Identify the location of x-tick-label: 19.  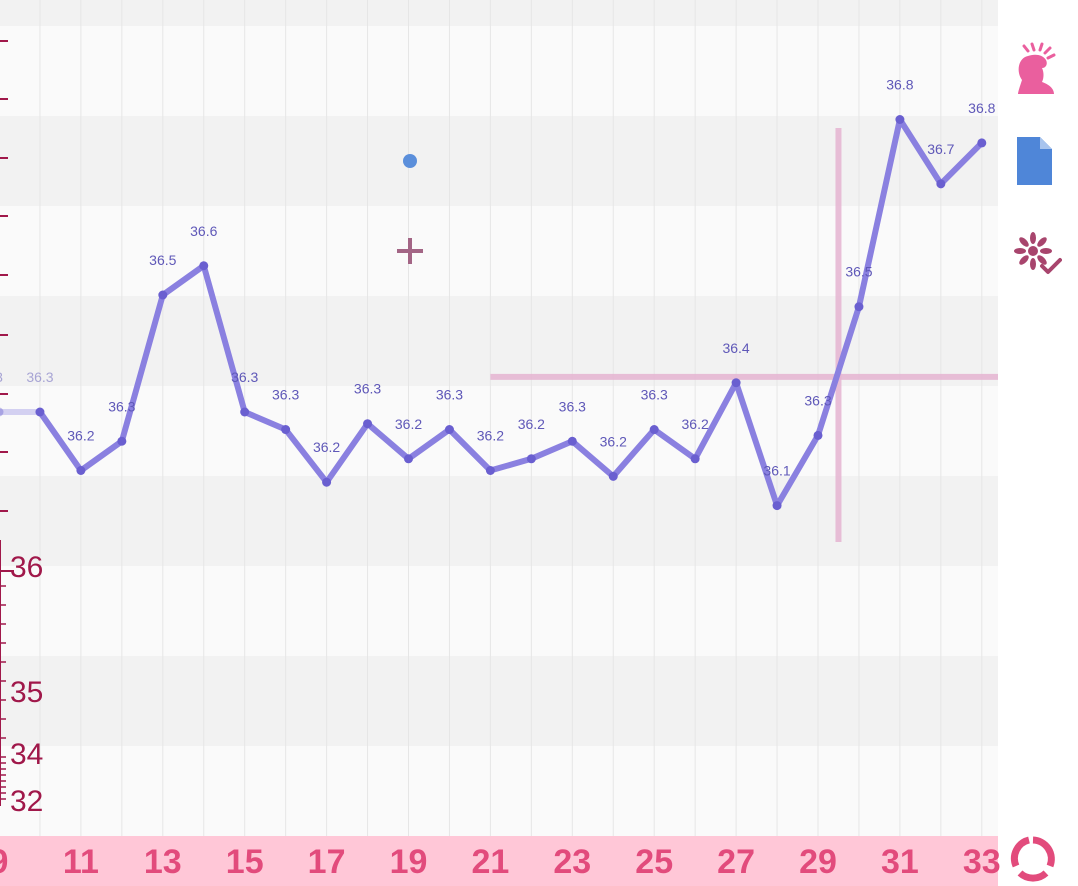
(409, 862).